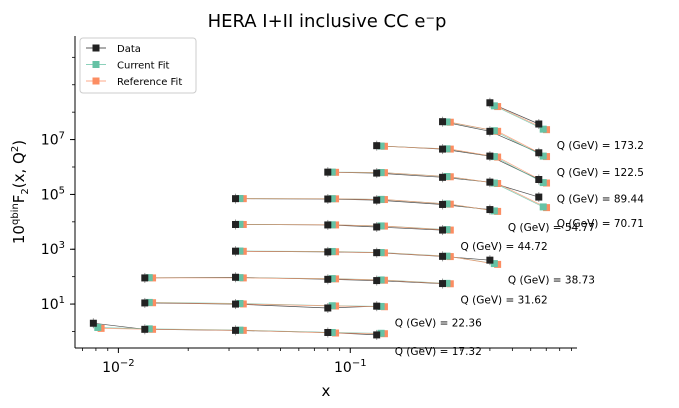 This screenshot has width=679, height=408. I want to click on q-bin-label: Q (GeV) = 70.71, so click(600, 224).